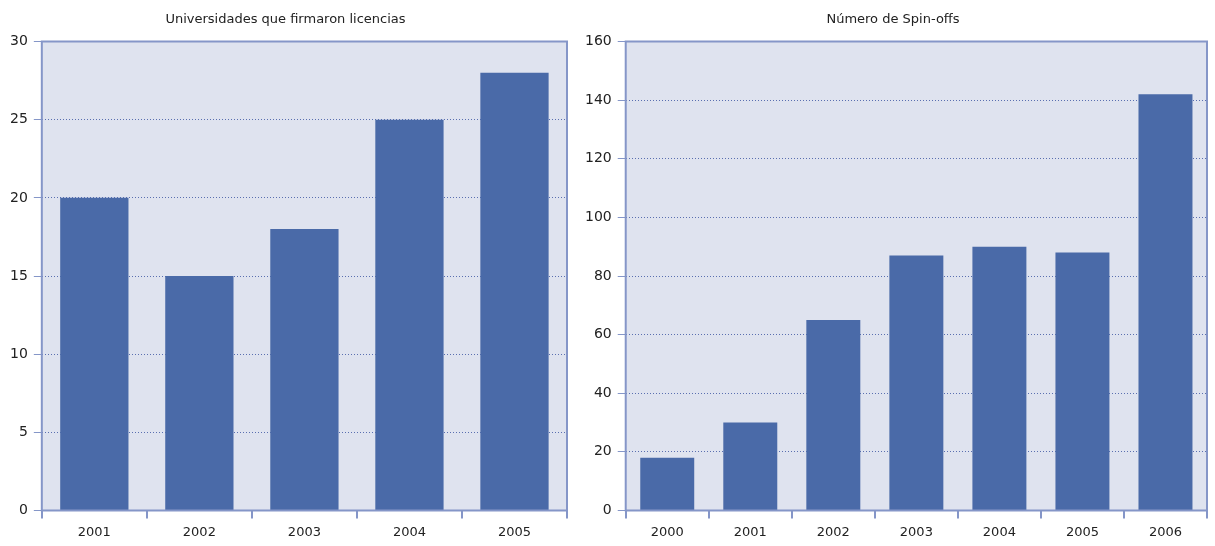  I want to click on y-tick-label: 140, so click(598, 98).